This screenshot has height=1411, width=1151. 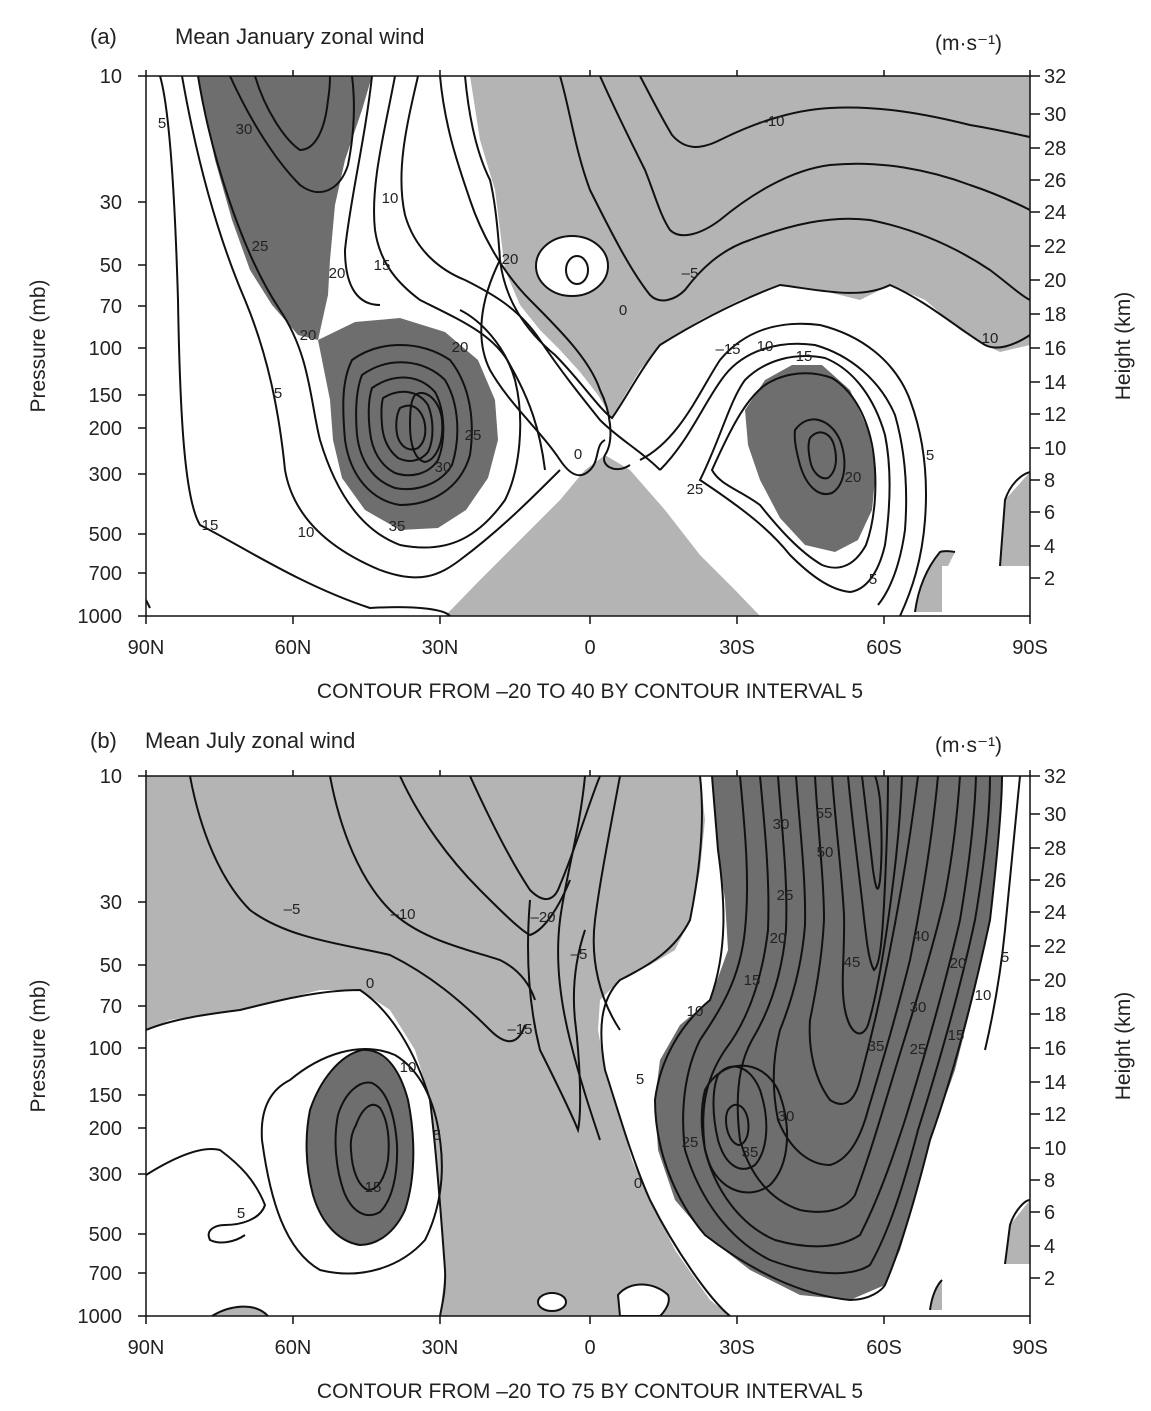 I want to click on contour-label: 35, so click(x=397, y=526).